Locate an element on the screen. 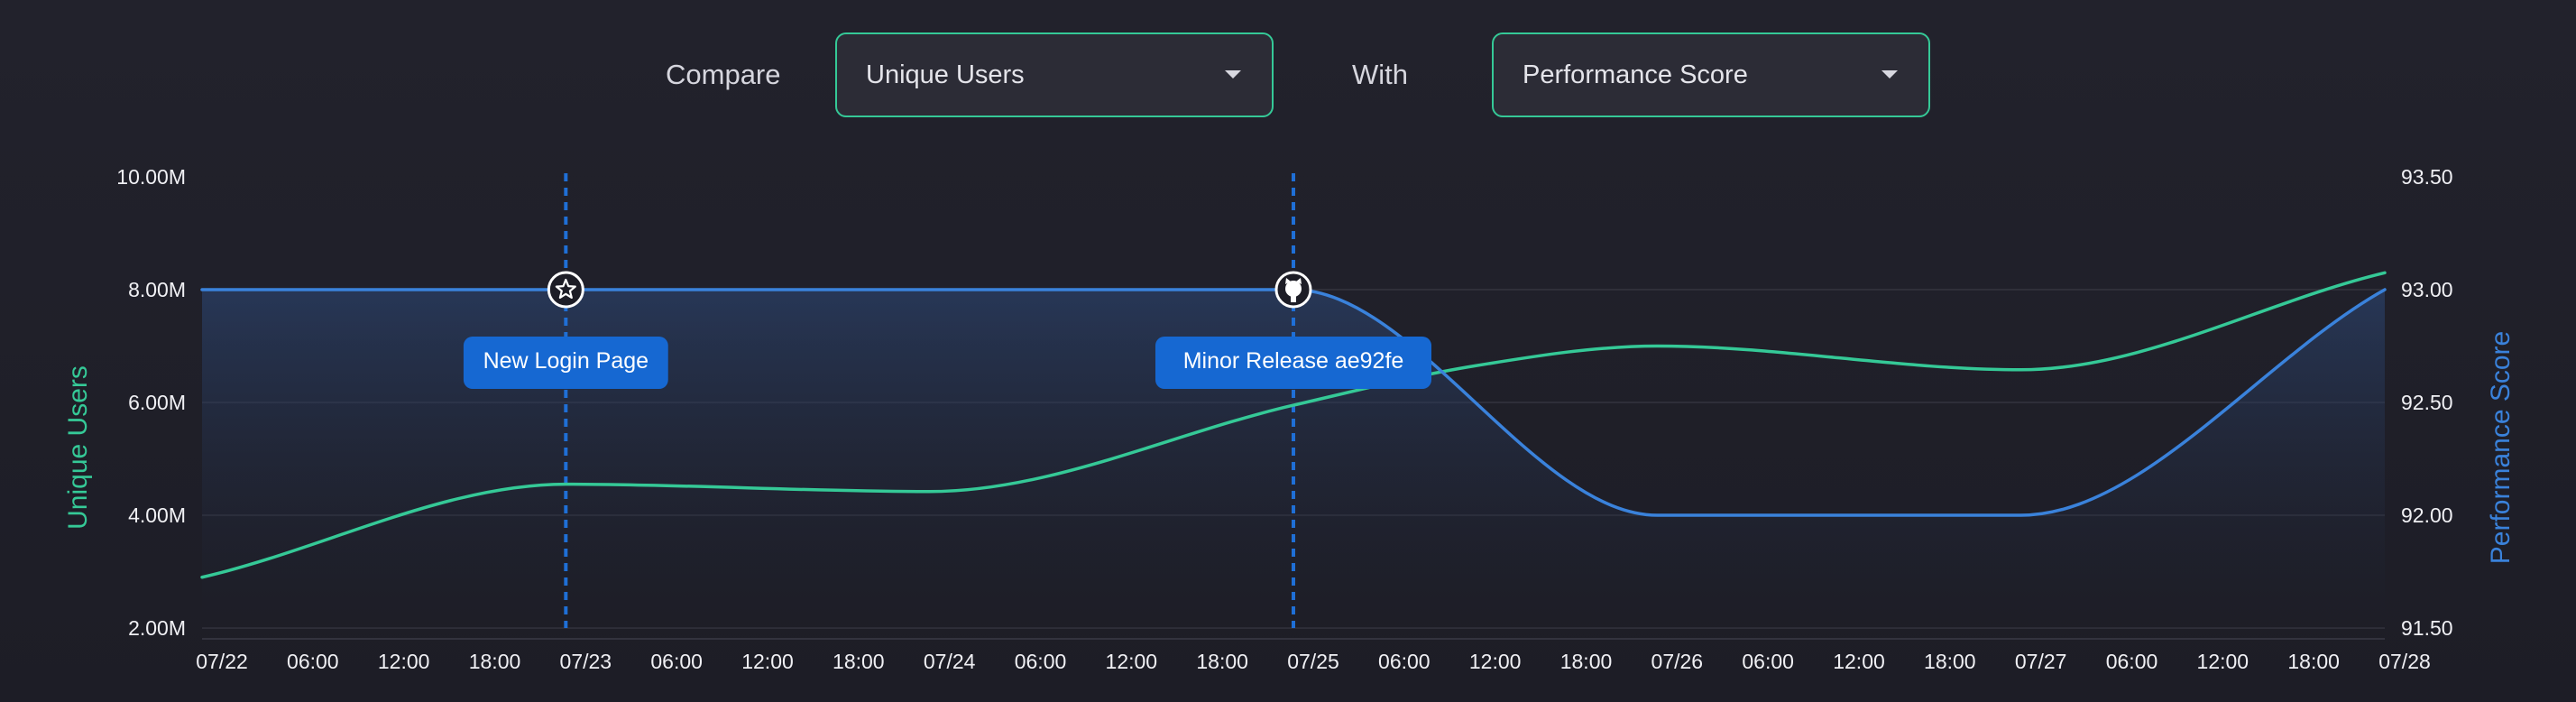 This screenshot has height=702, width=2576. y-left-tick-label: 6.00M is located at coordinates (157, 402).